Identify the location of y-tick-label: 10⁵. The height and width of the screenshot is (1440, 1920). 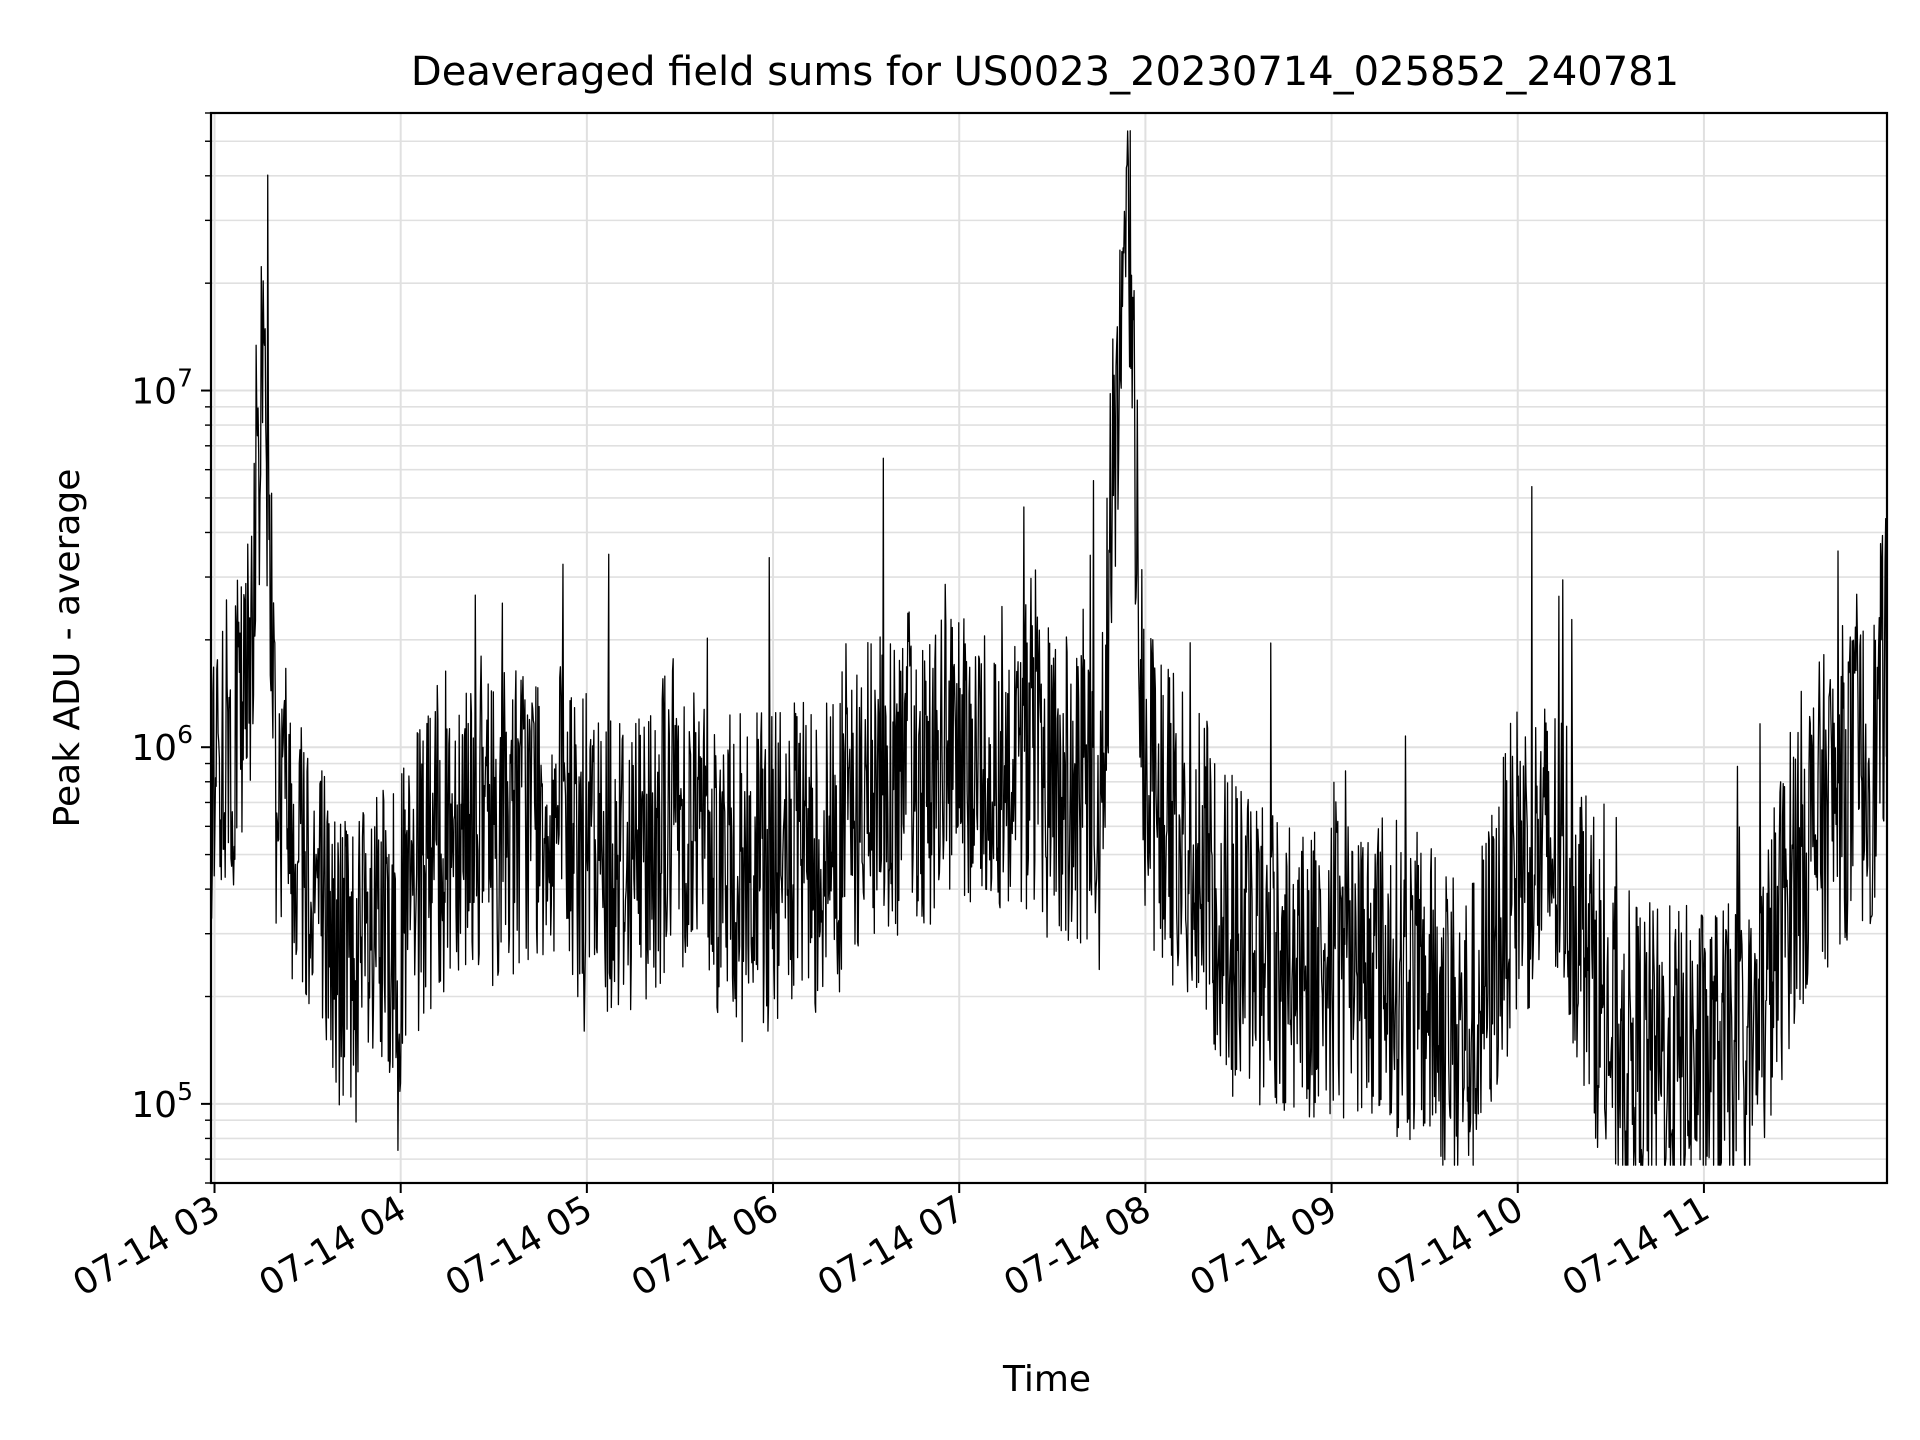
(162, 1101).